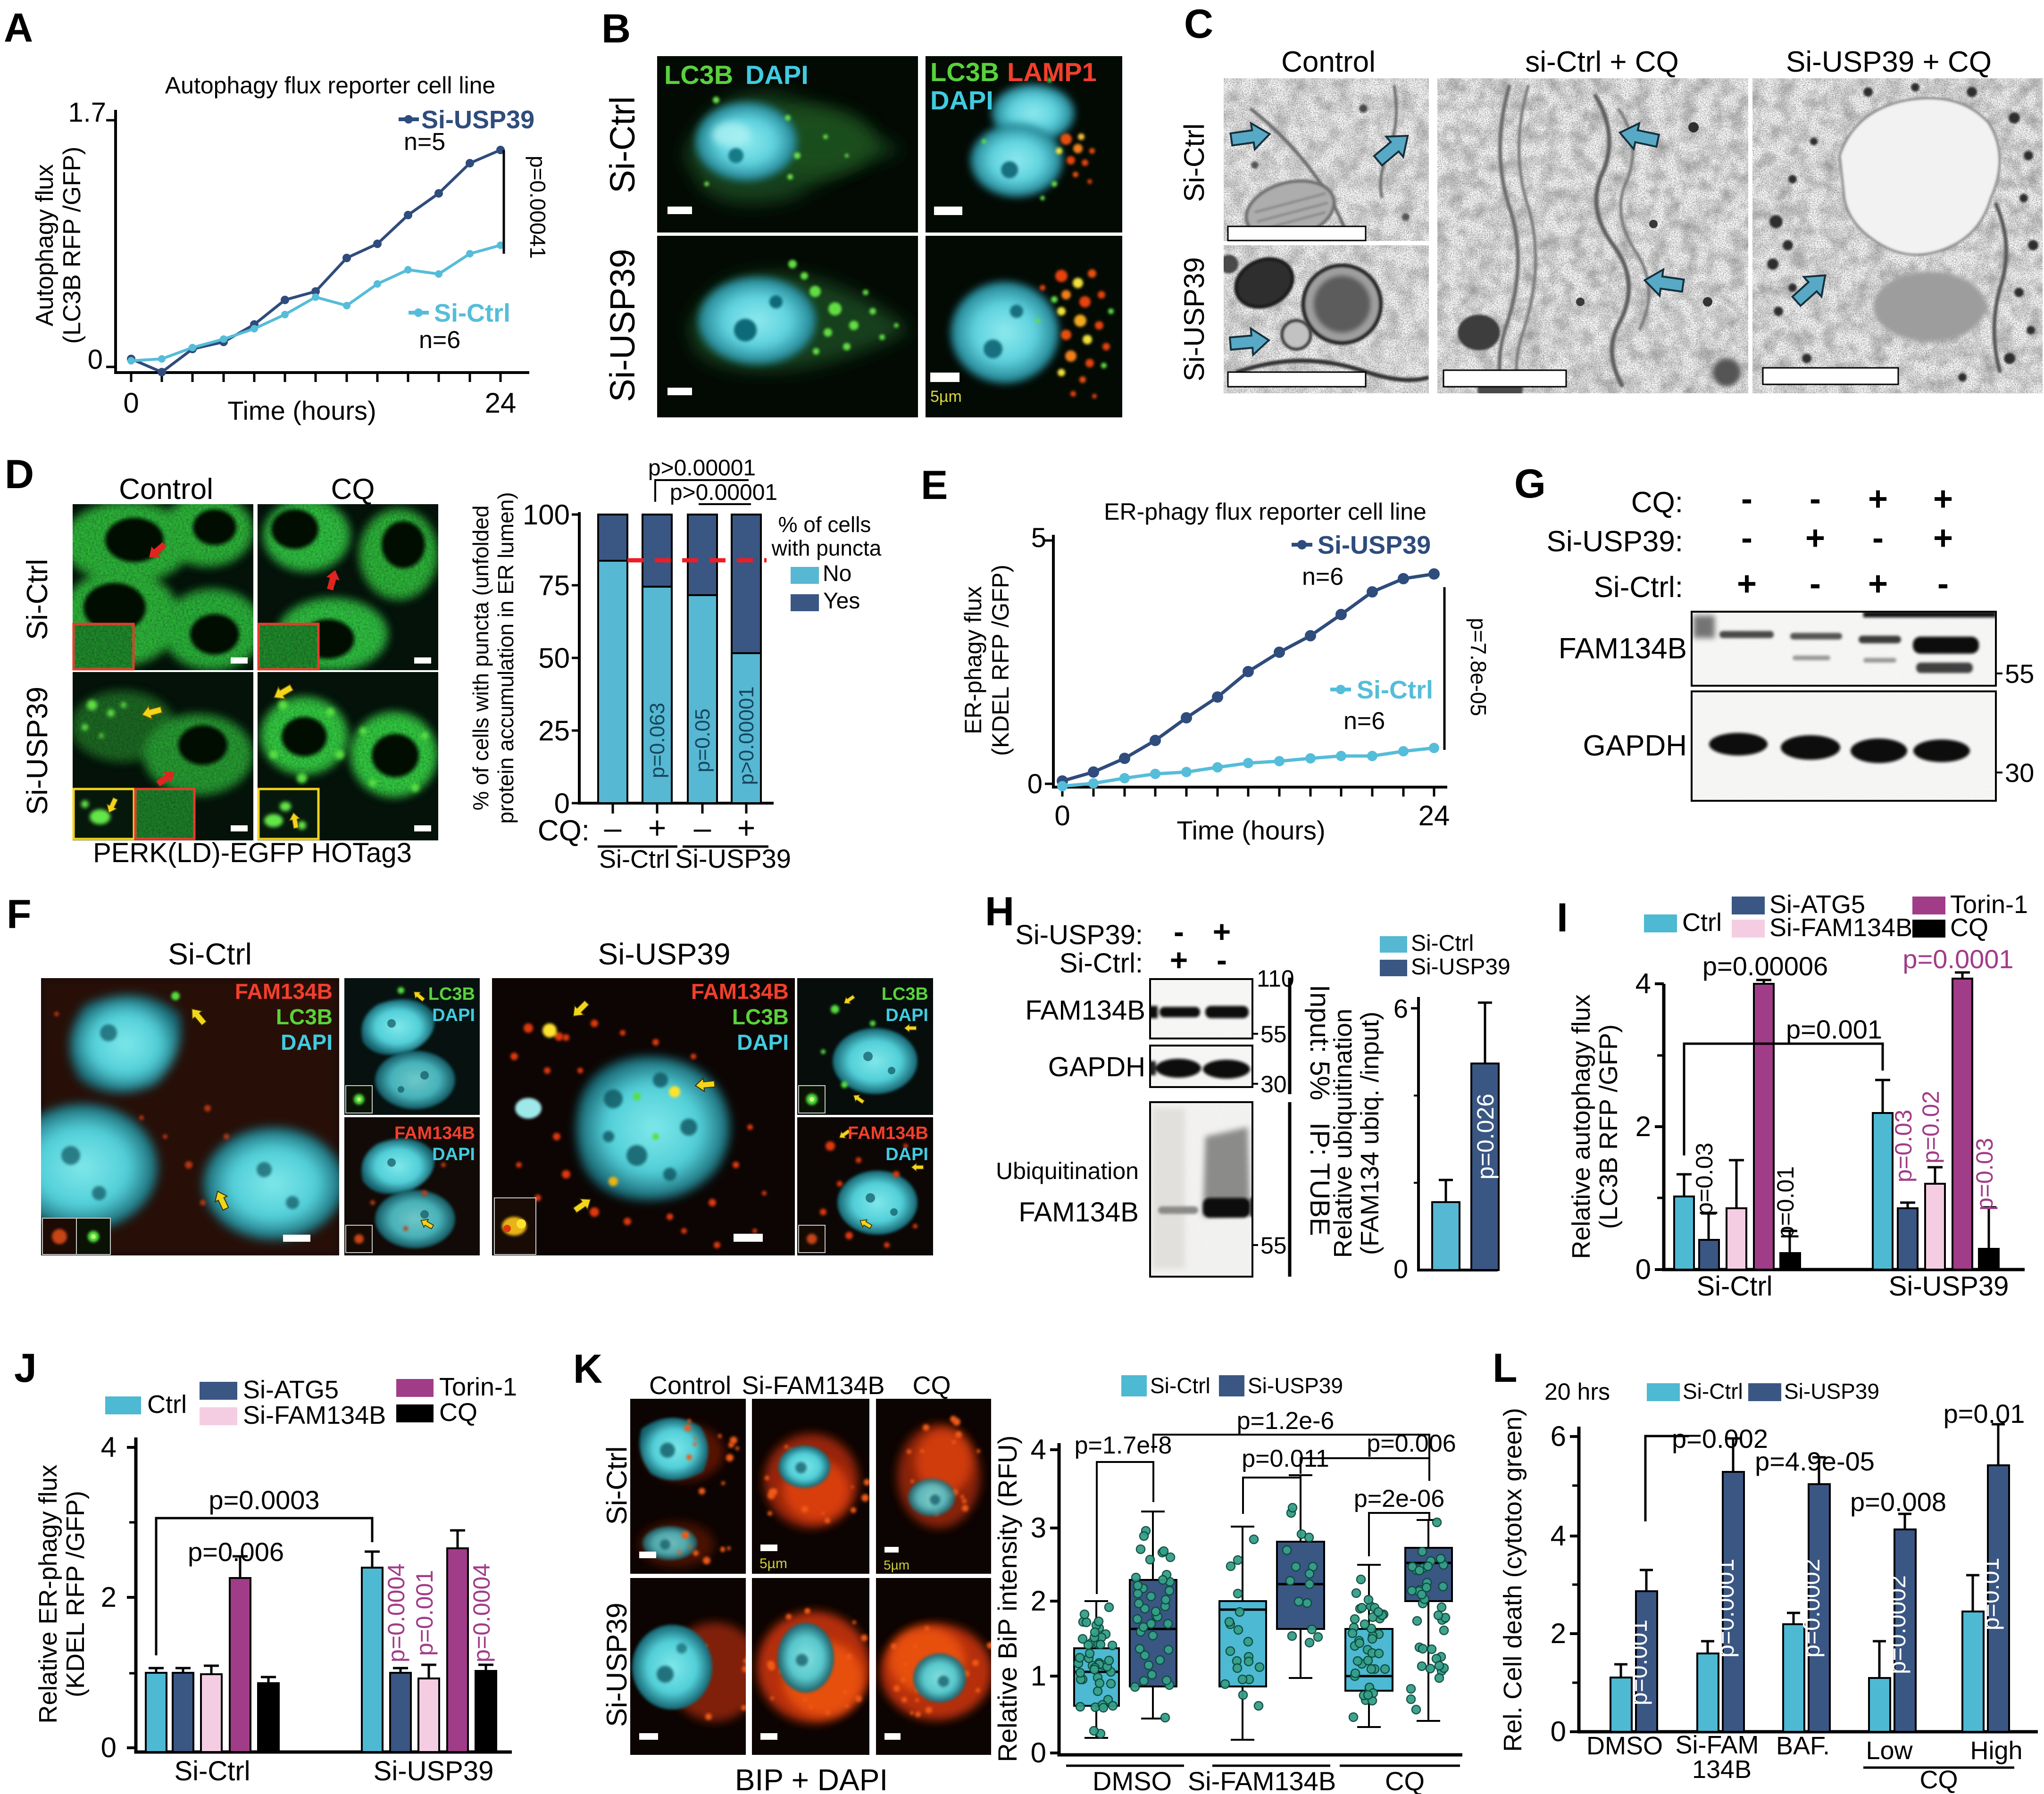  I want to click on svg-text: LAMP1, so click(1052, 72).